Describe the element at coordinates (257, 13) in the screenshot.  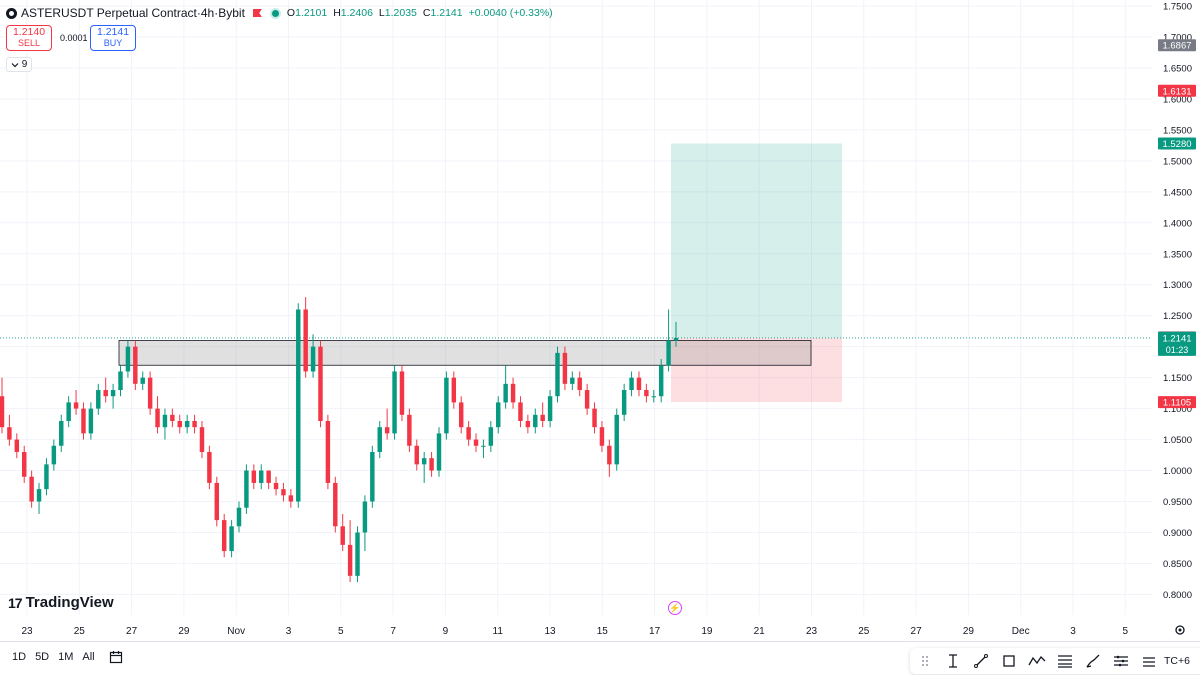
I see `flag-icon` at that location.